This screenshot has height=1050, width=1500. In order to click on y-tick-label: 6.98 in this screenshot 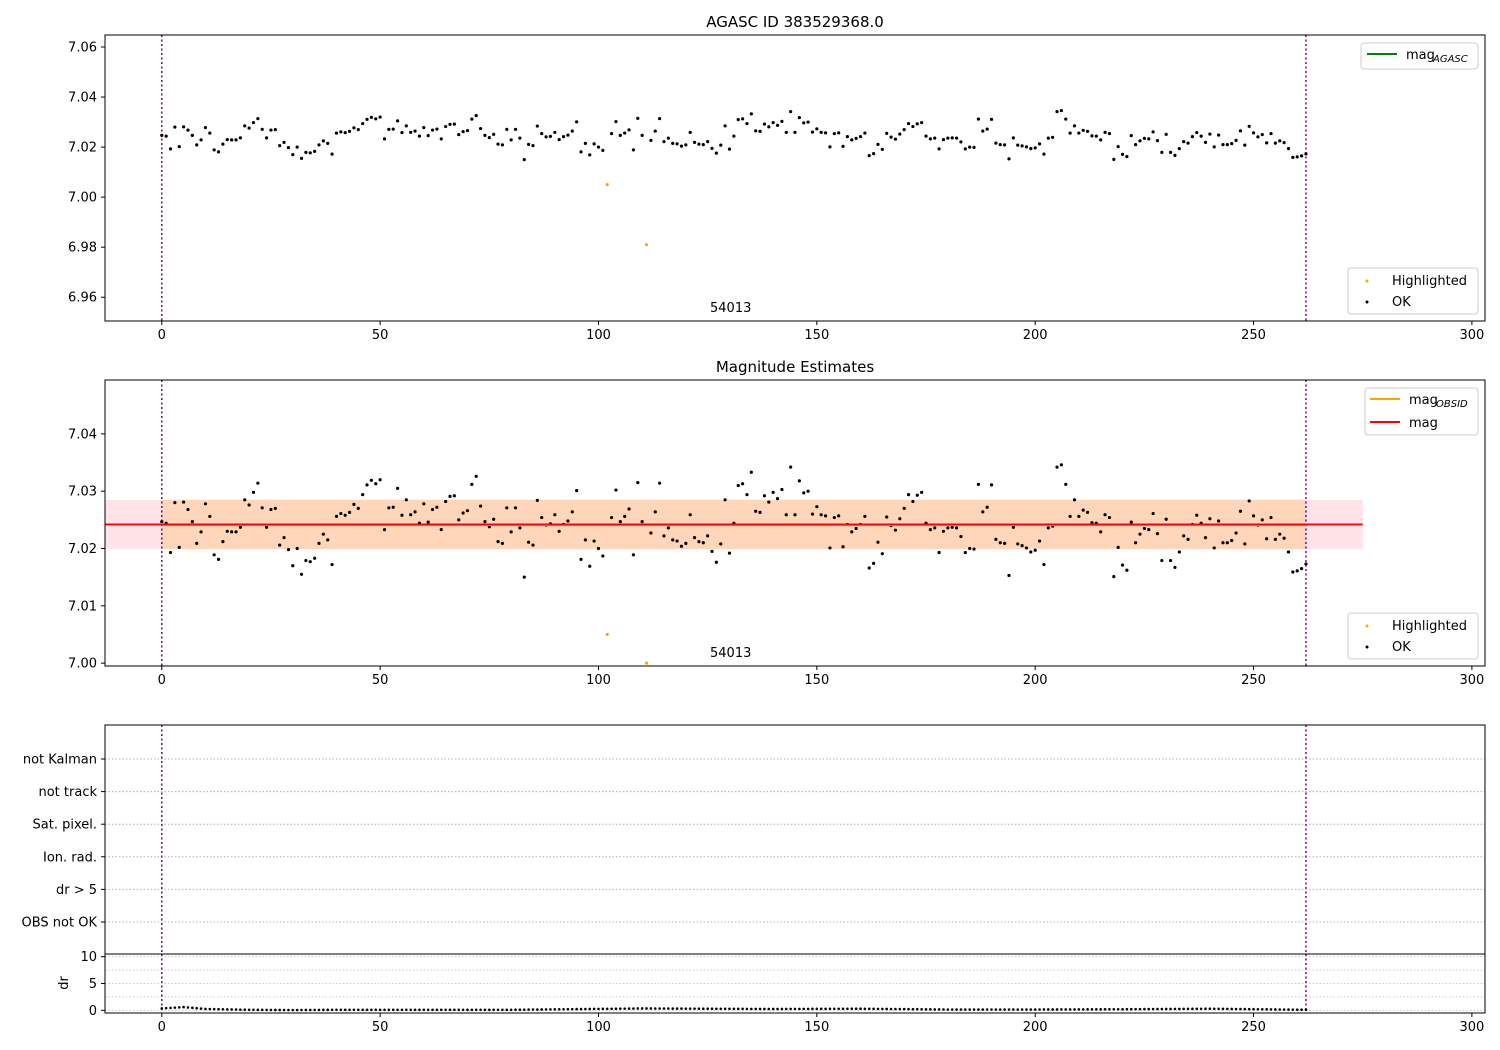, I will do `click(82, 248)`.